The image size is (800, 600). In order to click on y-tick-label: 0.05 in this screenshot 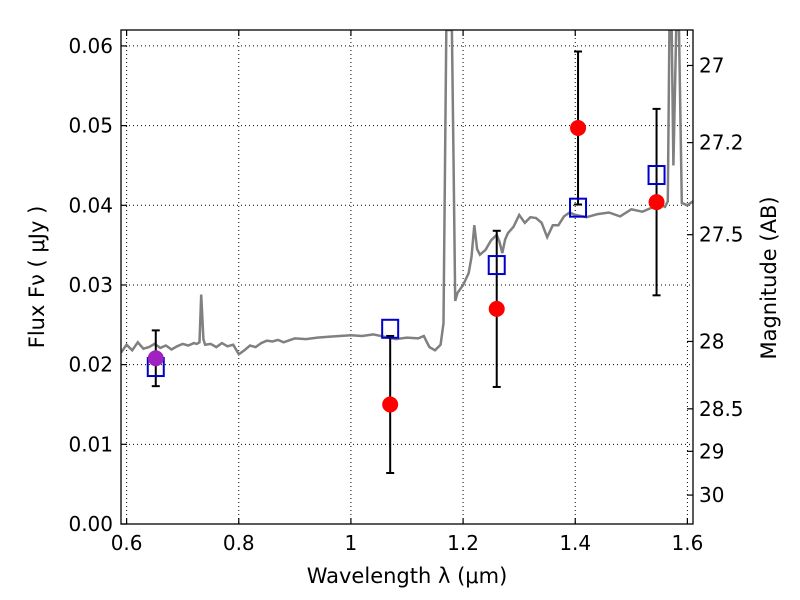, I will do `click(90, 126)`.